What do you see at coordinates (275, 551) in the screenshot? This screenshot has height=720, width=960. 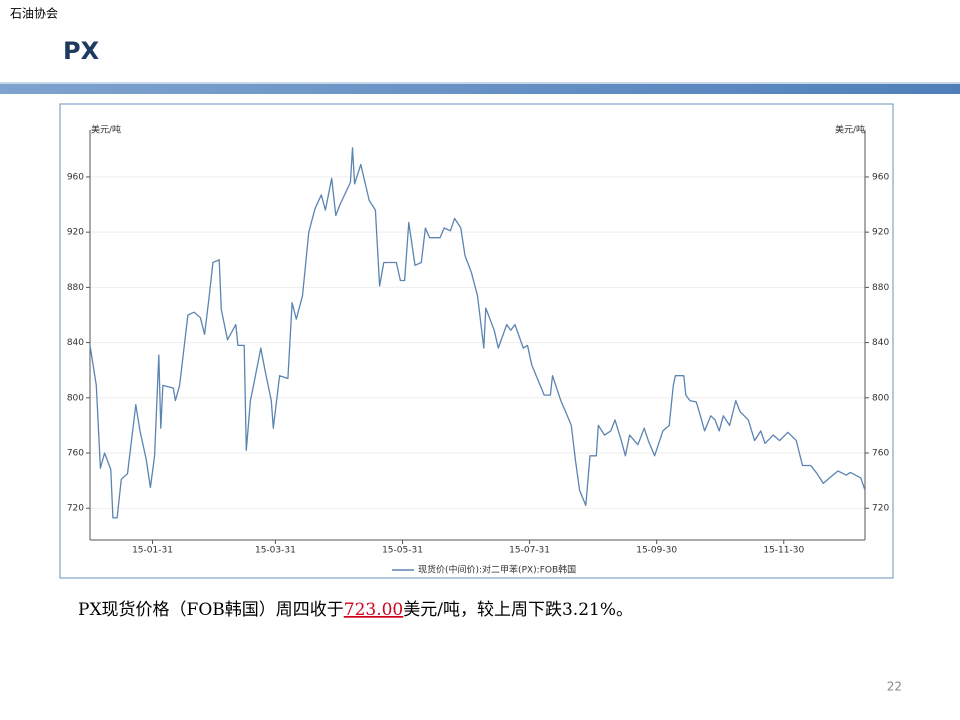 I see `x-tick-label: 15-03-31` at bounding box center [275, 551].